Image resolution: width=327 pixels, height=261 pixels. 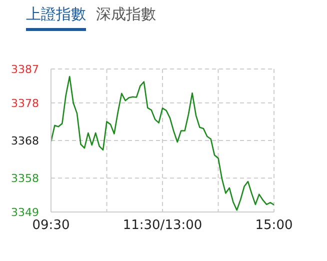 What do you see at coordinates (25, 69) in the screenshot?
I see `y-tick-label: 3387` at bounding box center [25, 69].